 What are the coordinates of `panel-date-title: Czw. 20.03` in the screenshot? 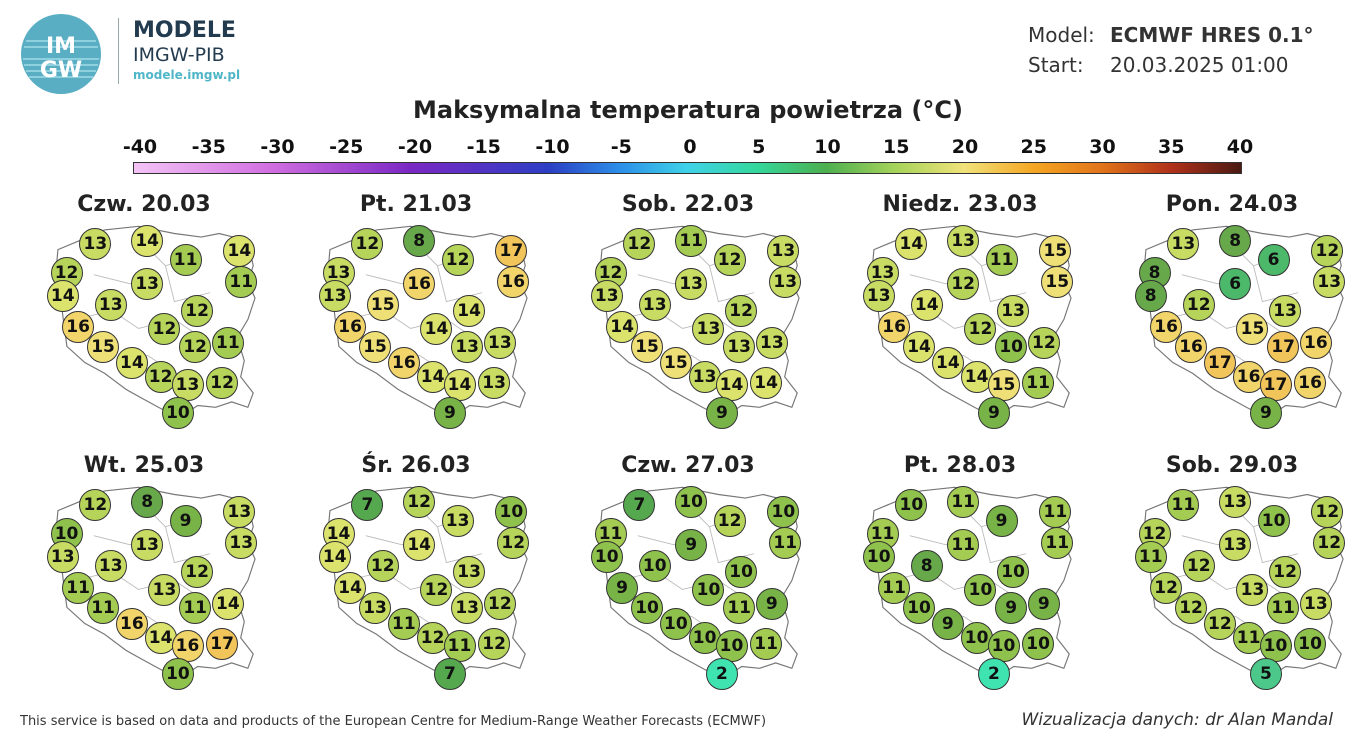 It's located at (144, 204).